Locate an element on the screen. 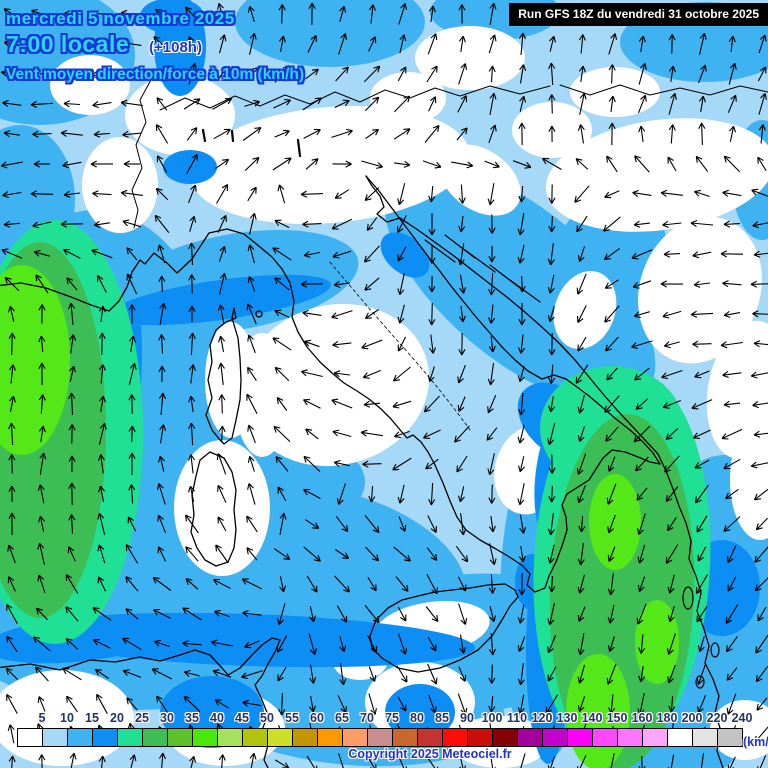 Image resolution: width=768 pixels, height=768 pixels. wind-speed-region-bright is located at coordinates (35, 360).